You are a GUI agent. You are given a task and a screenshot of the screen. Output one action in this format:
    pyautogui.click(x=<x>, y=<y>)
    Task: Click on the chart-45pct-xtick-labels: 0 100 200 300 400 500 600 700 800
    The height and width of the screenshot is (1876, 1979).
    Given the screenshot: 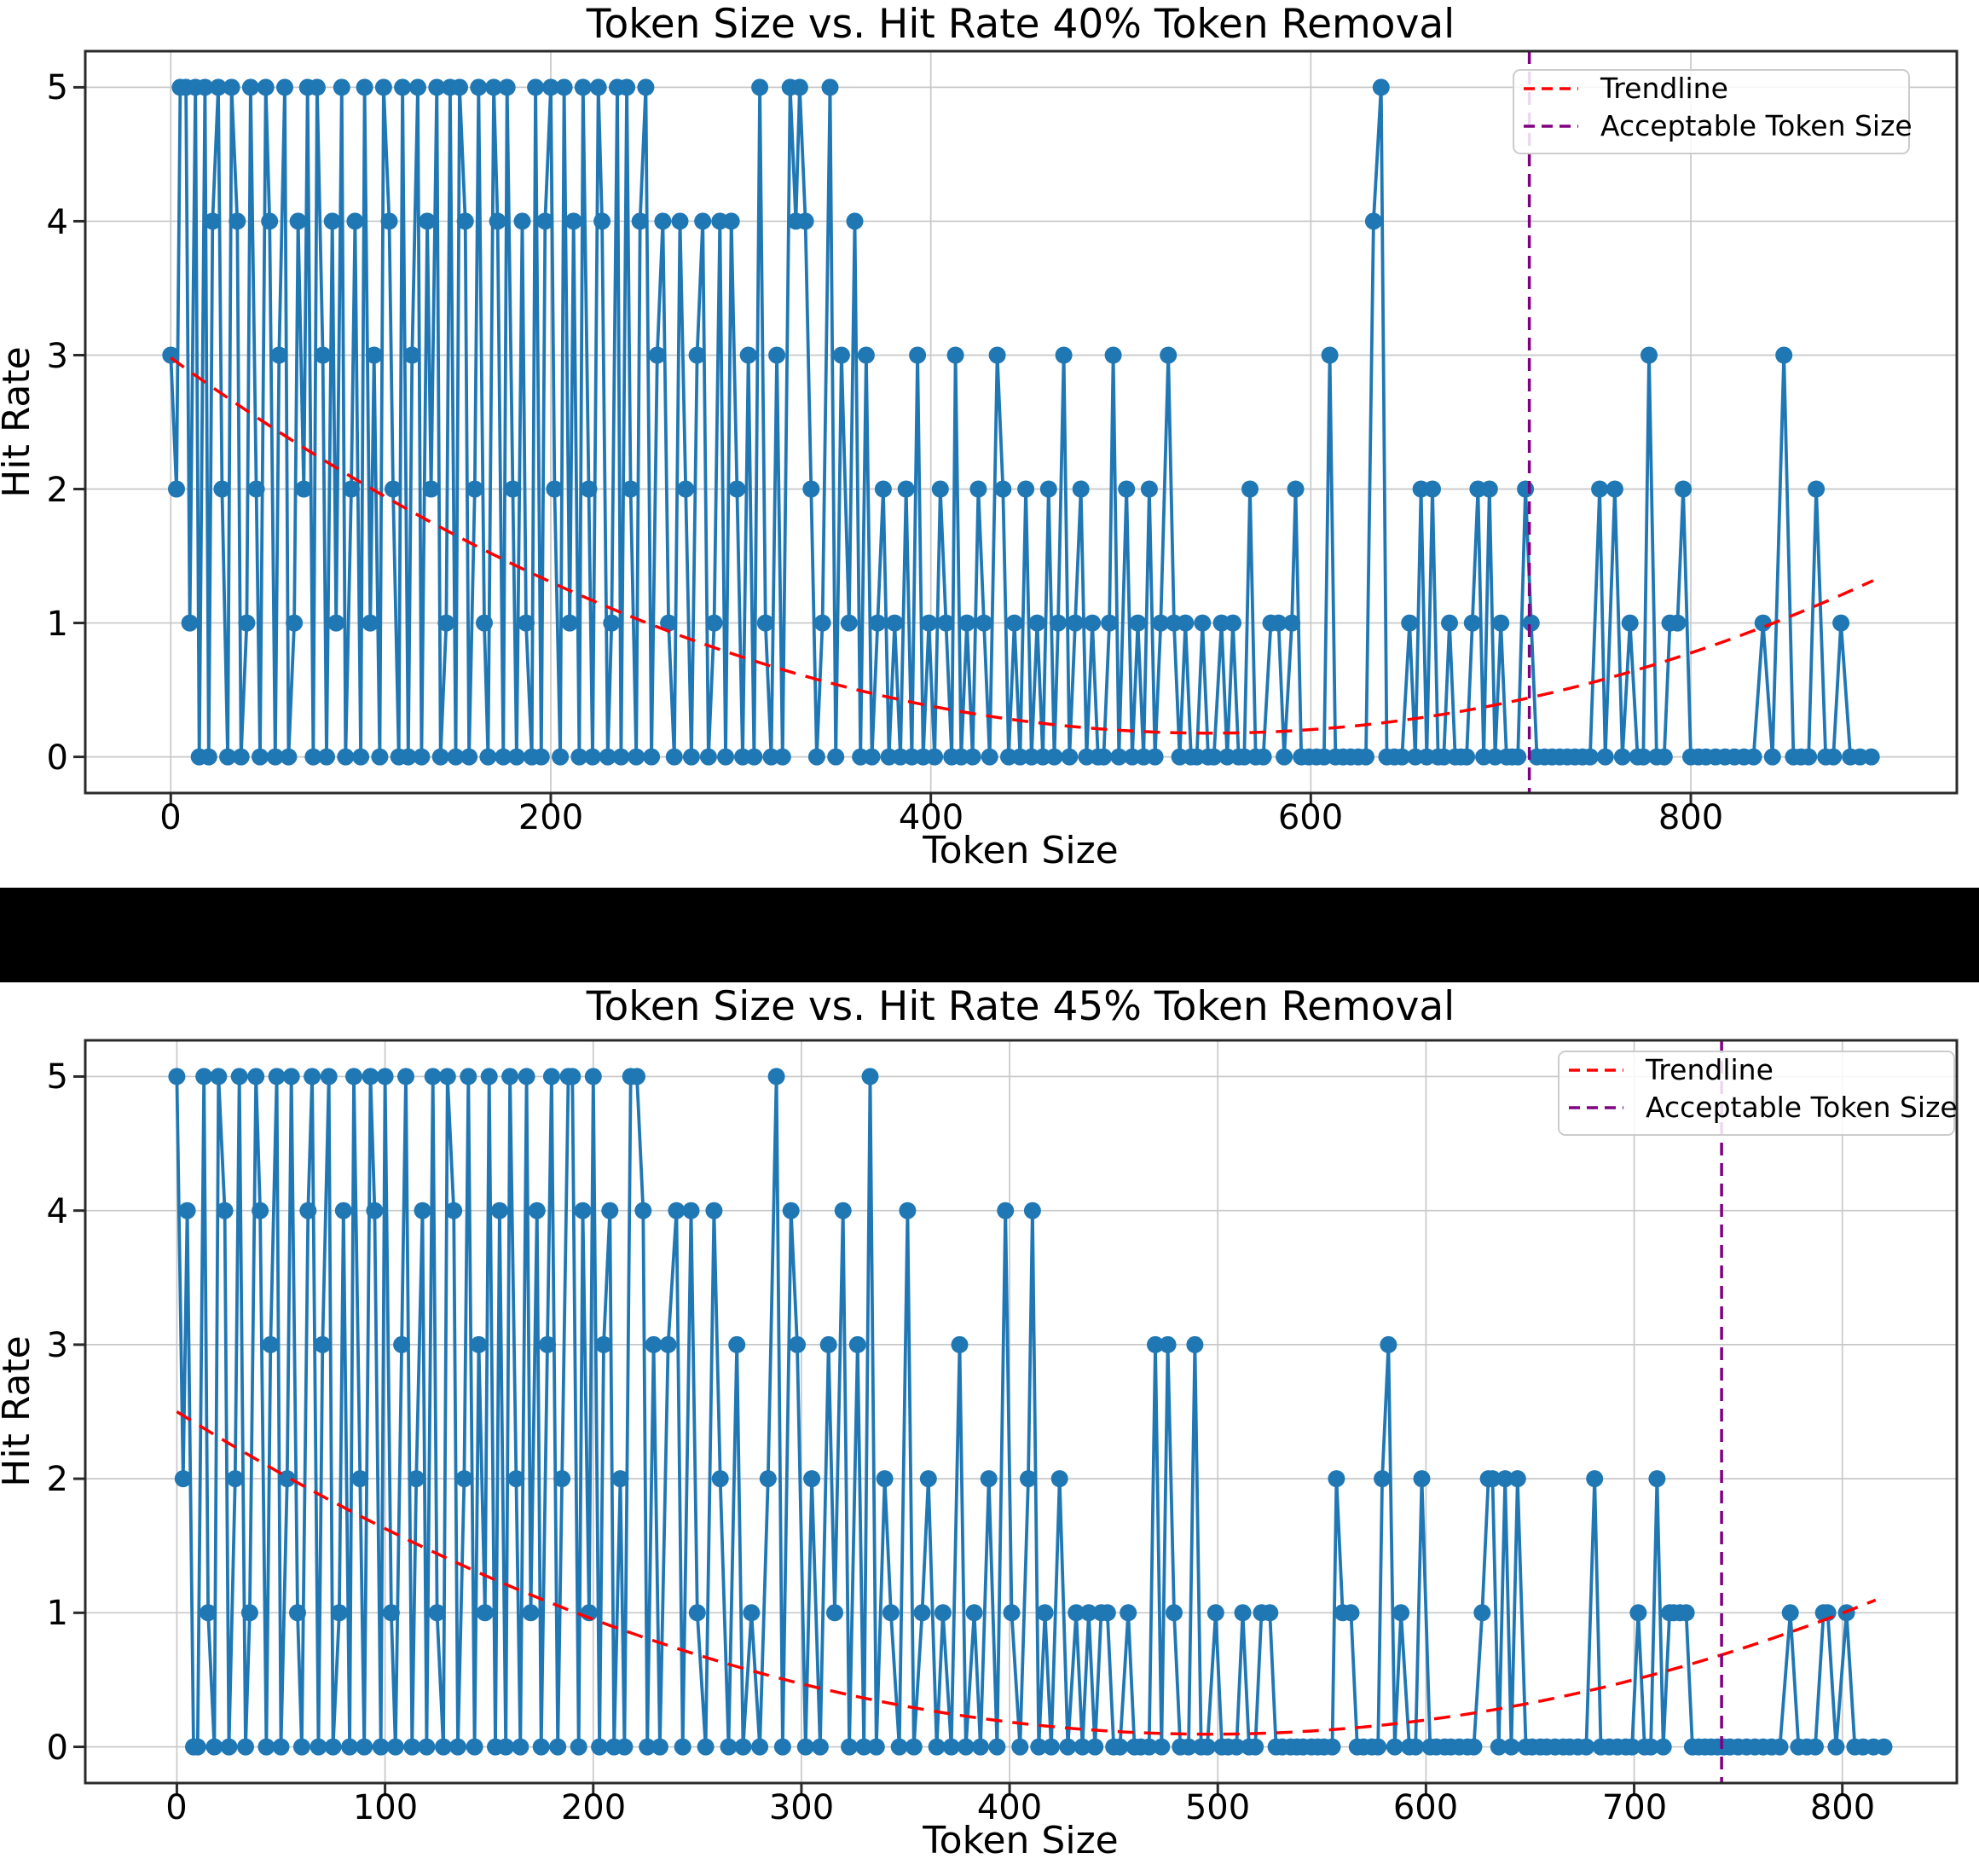 What is the action you would take?
    pyautogui.click(x=1020, y=1807)
    